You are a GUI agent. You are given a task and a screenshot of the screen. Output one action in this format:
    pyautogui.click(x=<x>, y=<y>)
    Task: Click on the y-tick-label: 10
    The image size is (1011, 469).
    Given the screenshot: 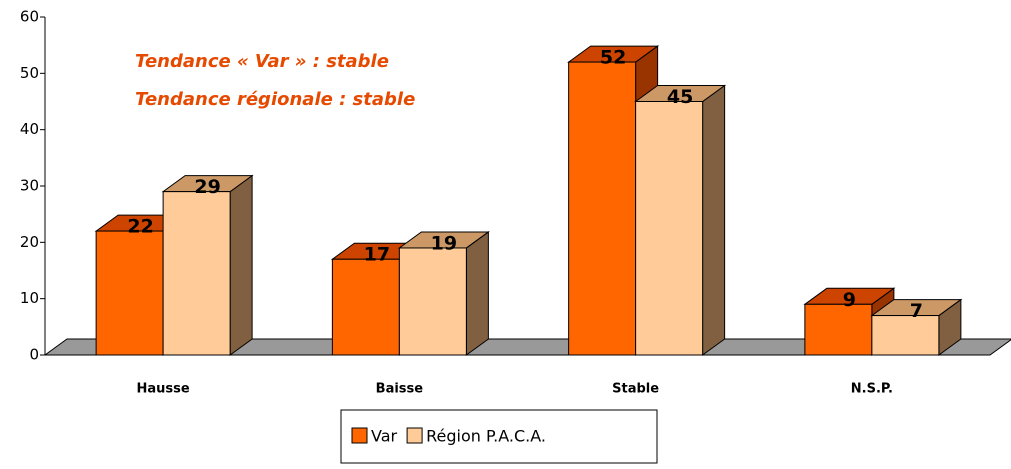 What is the action you would take?
    pyautogui.click(x=29, y=298)
    